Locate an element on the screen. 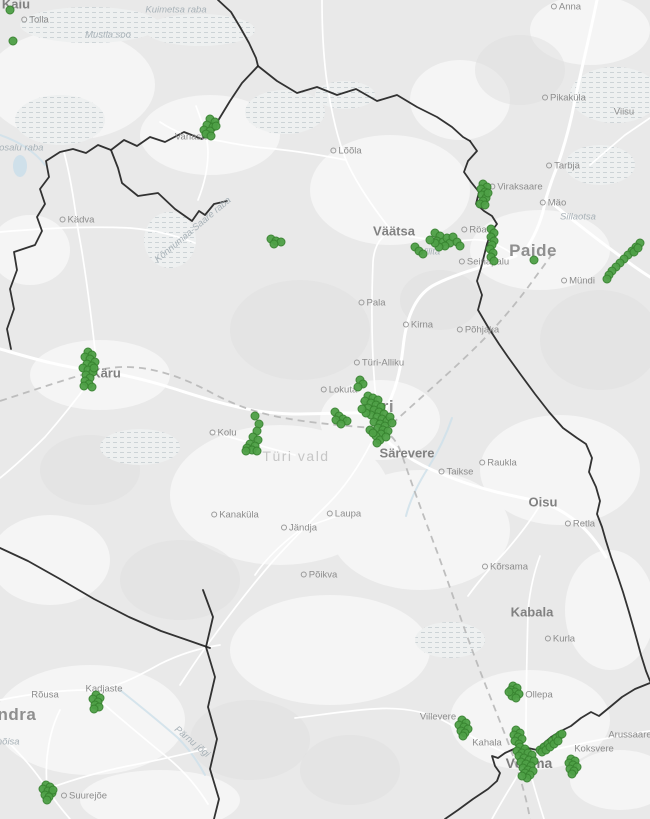  place-label-vilita: Vilita is located at coordinates (430, 252).